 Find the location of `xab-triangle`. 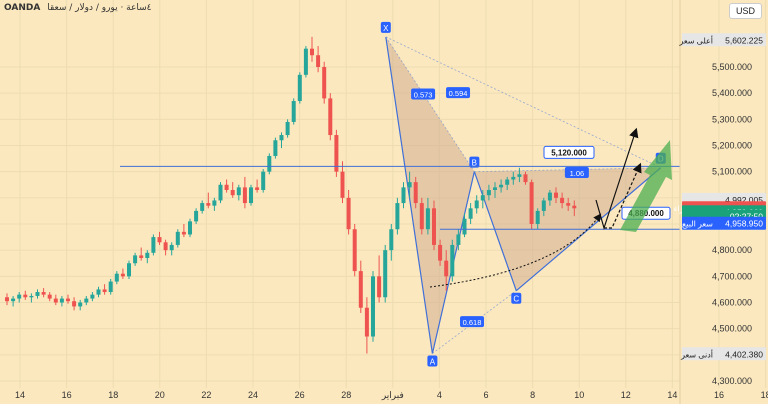

xab-triangle is located at coordinates (430, 195).